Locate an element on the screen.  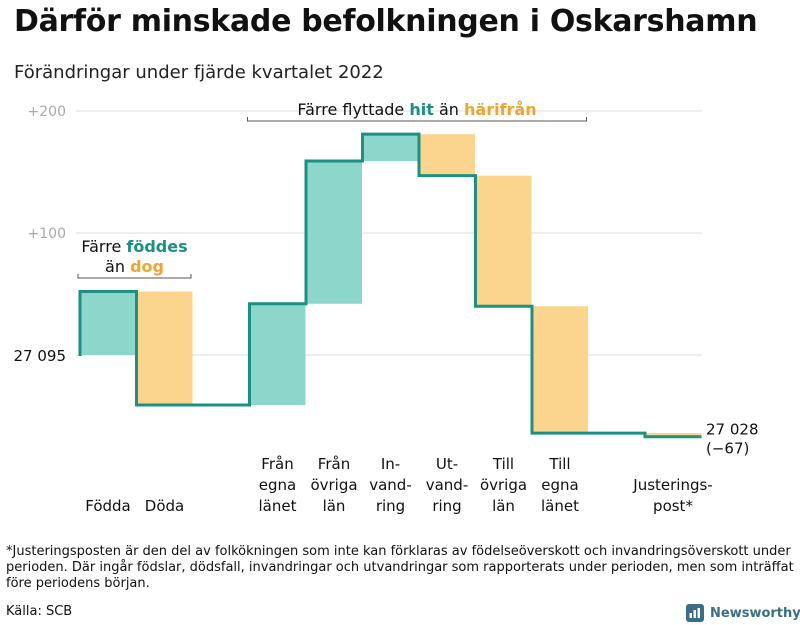
y-tick-label: +100 is located at coordinates (47, 234).